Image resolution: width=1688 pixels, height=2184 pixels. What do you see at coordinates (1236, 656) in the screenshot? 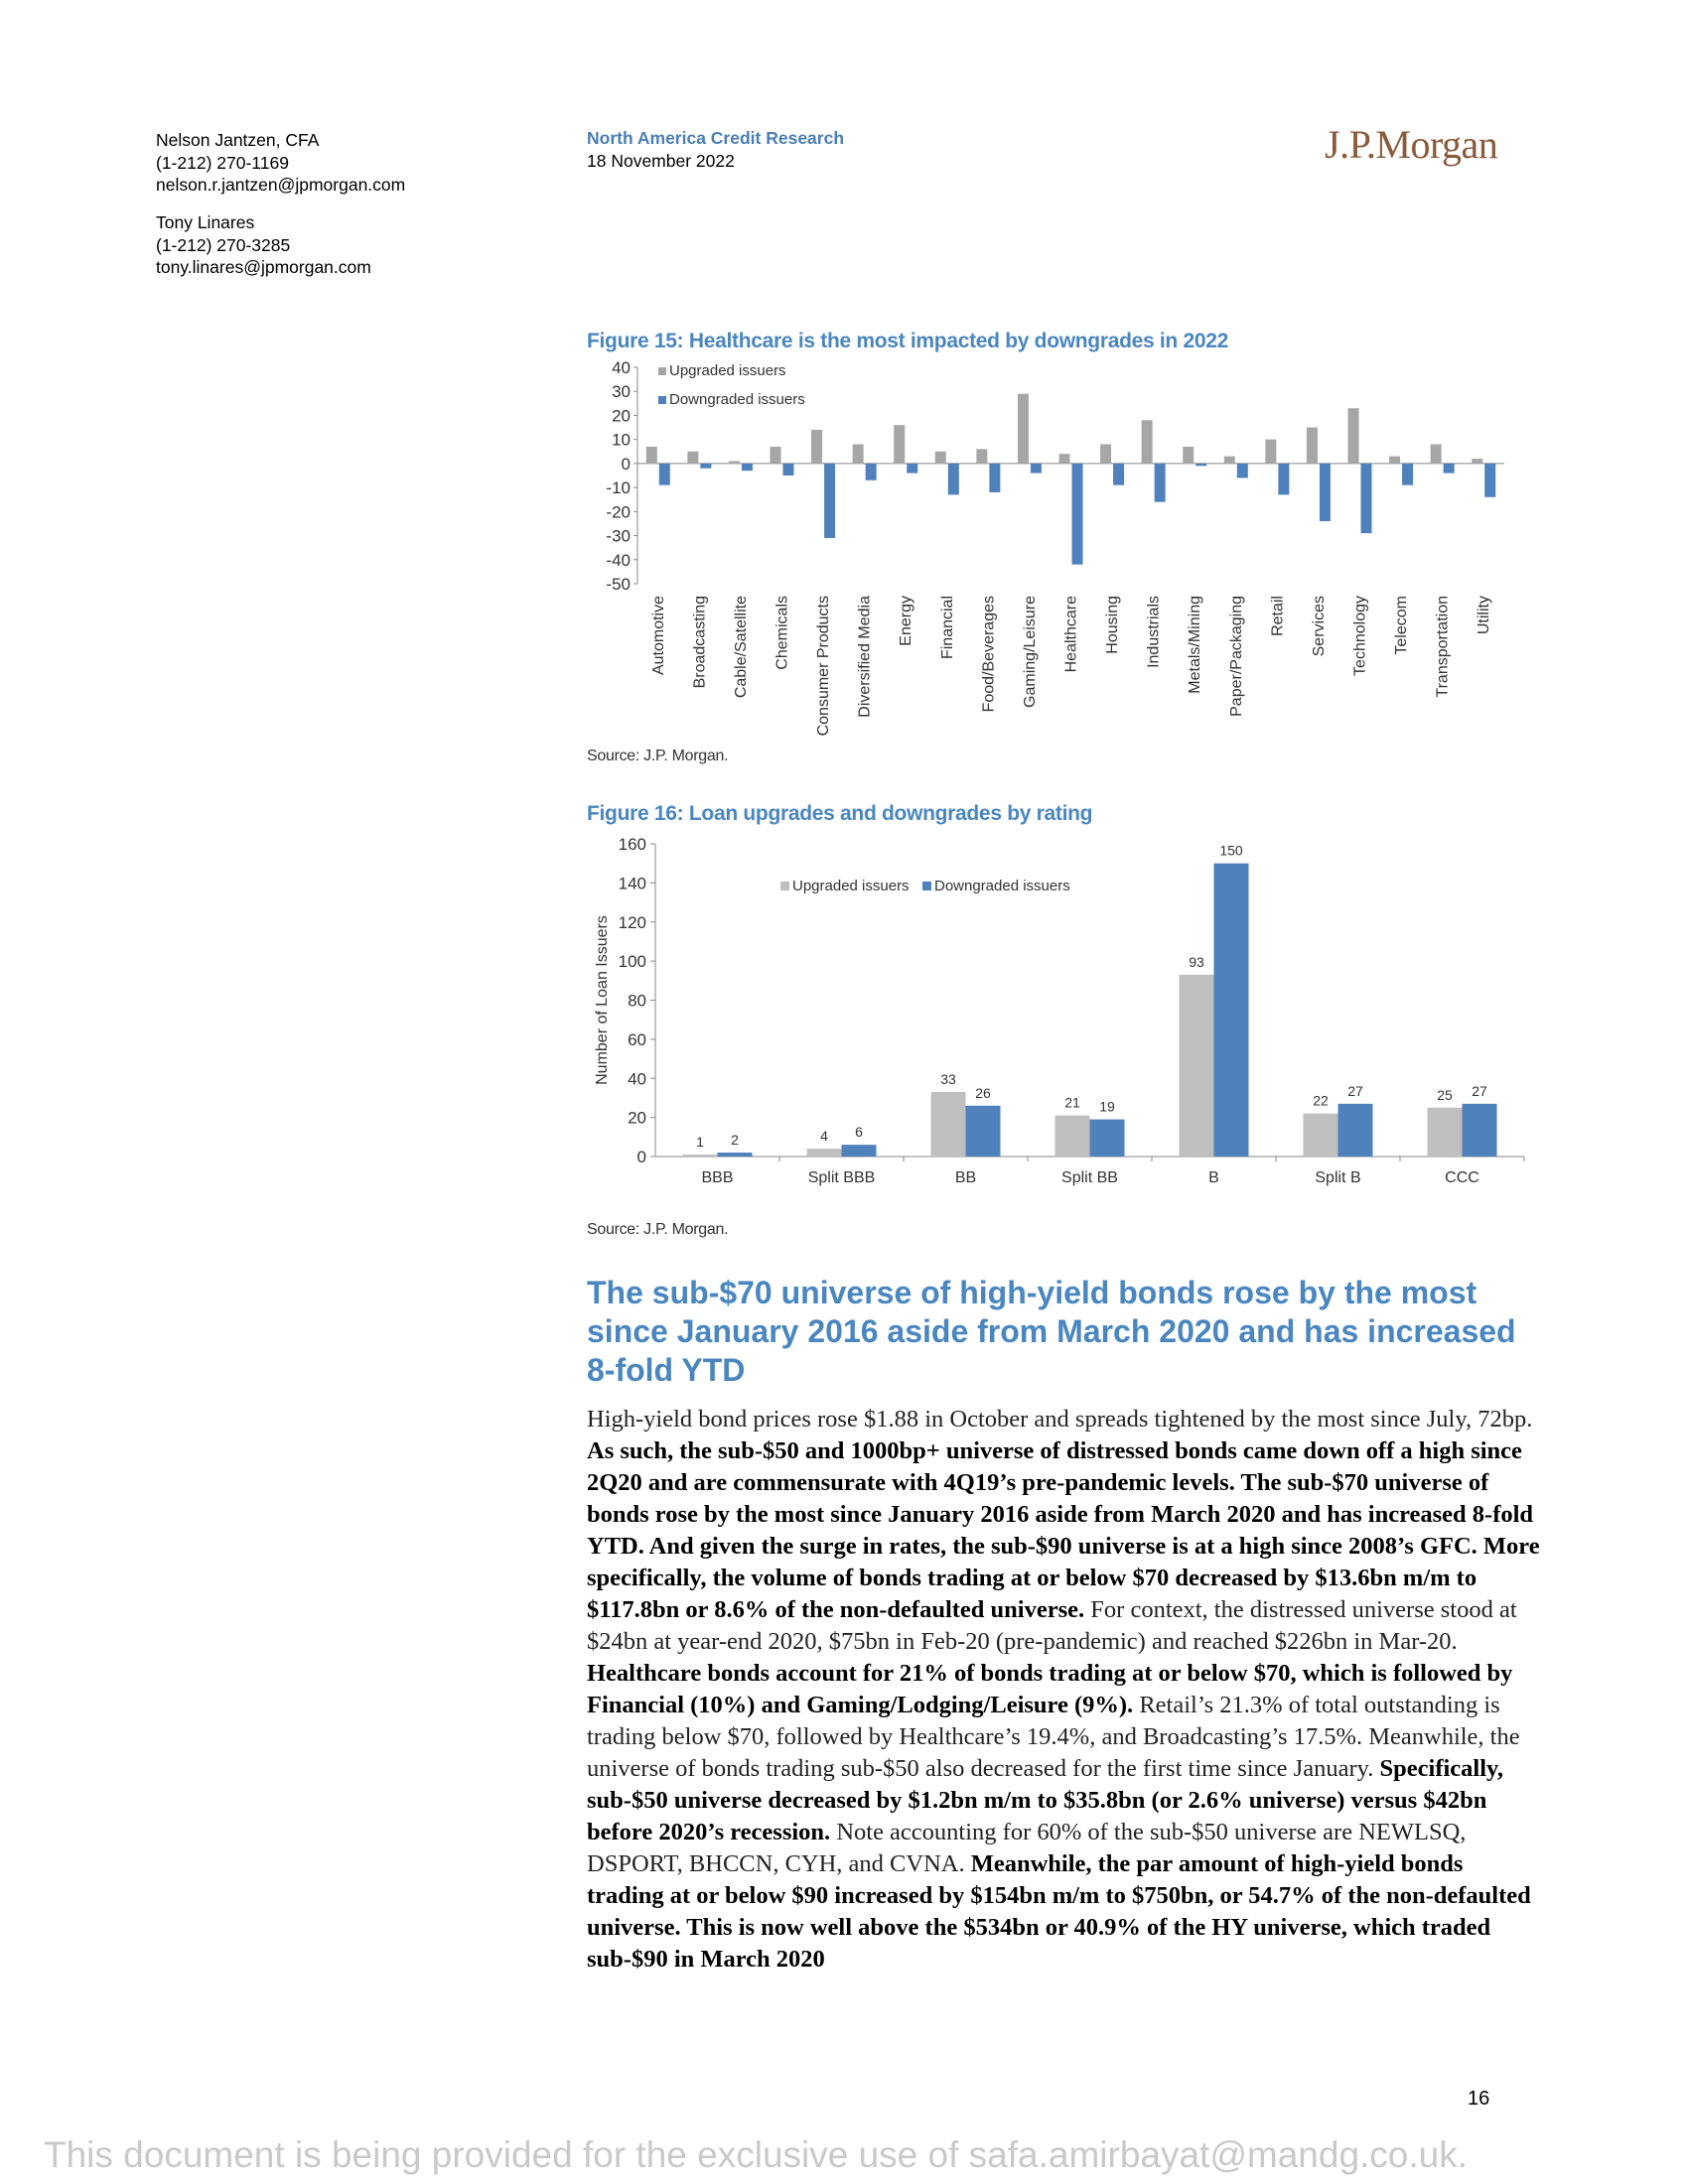
I see `x-tick-label: Paper/Packaging` at bounding box center [1236, 656].